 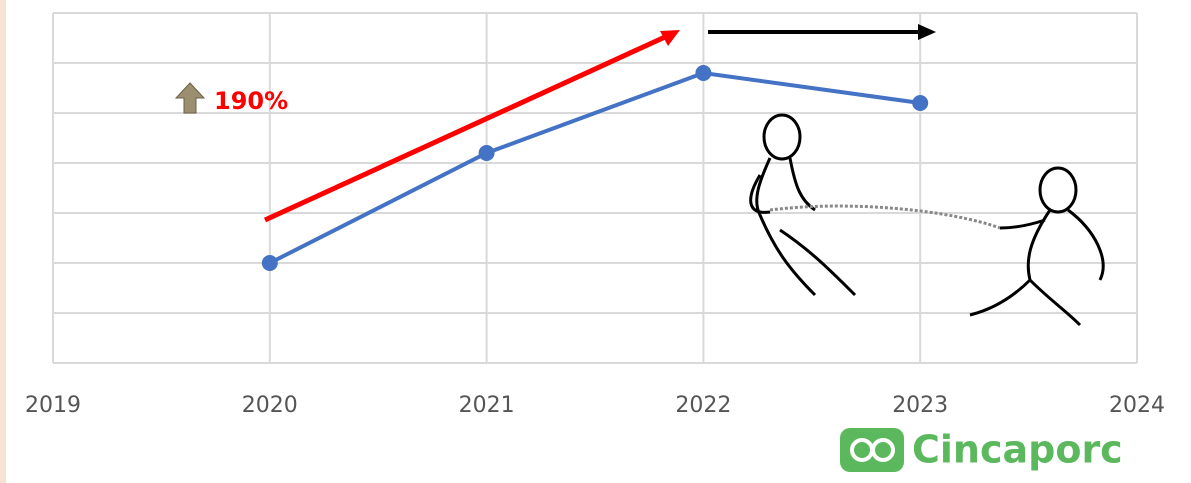 I want to click on annotation: 190%, so click(x=251, y=101).